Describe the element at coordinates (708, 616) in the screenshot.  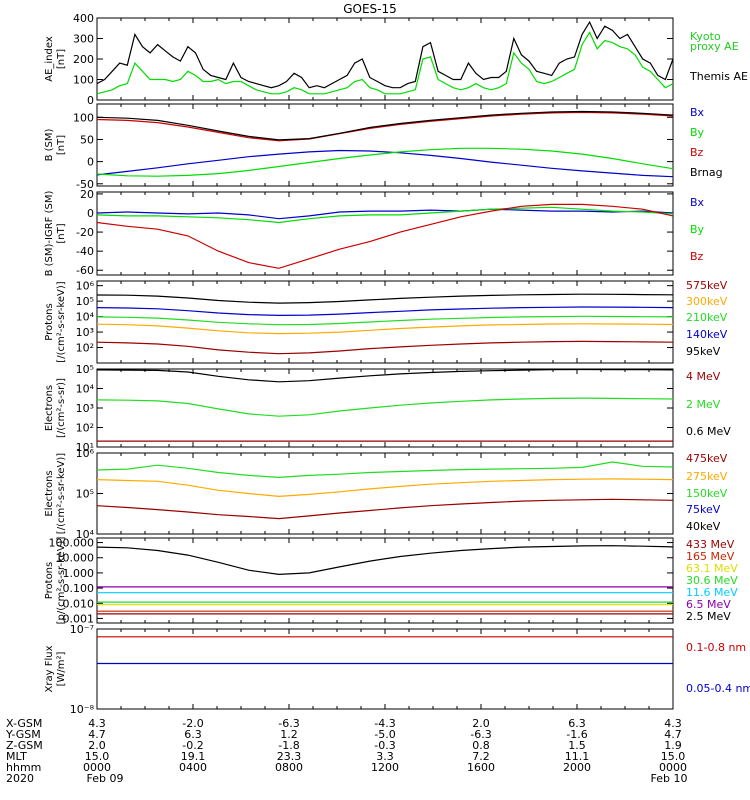
I see `legend-entry: 2.5 MeV` at that location.